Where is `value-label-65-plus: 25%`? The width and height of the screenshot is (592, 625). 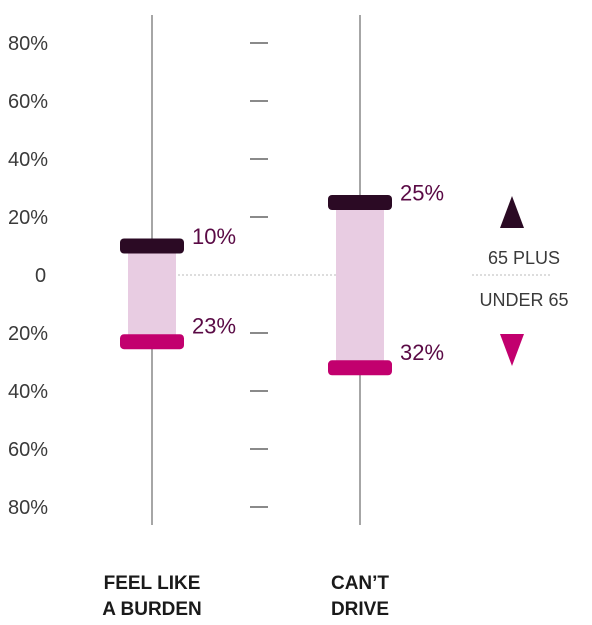
value-label-65-plus: 25% is located at coordinates (422, 193).